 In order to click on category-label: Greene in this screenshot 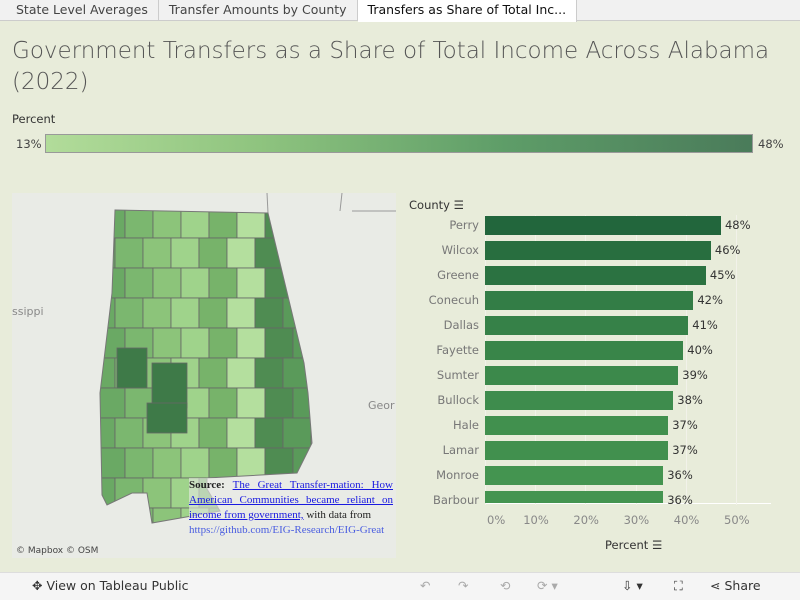, I will do `click(458, 275)`.